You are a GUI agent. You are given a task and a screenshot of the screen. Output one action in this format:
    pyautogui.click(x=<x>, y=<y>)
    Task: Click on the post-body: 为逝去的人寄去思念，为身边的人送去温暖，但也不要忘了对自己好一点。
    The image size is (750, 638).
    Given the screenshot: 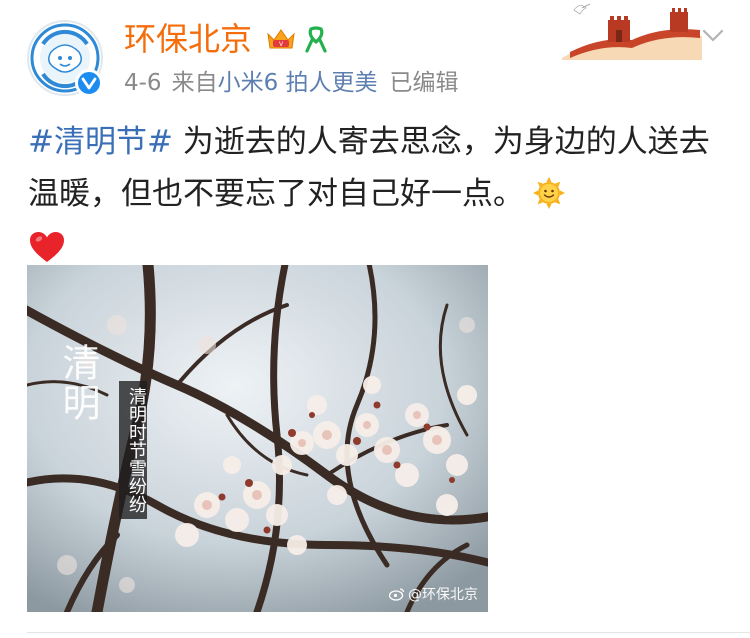 What is the action you would take?
    pyautogui.click(x=369, y=168)
    